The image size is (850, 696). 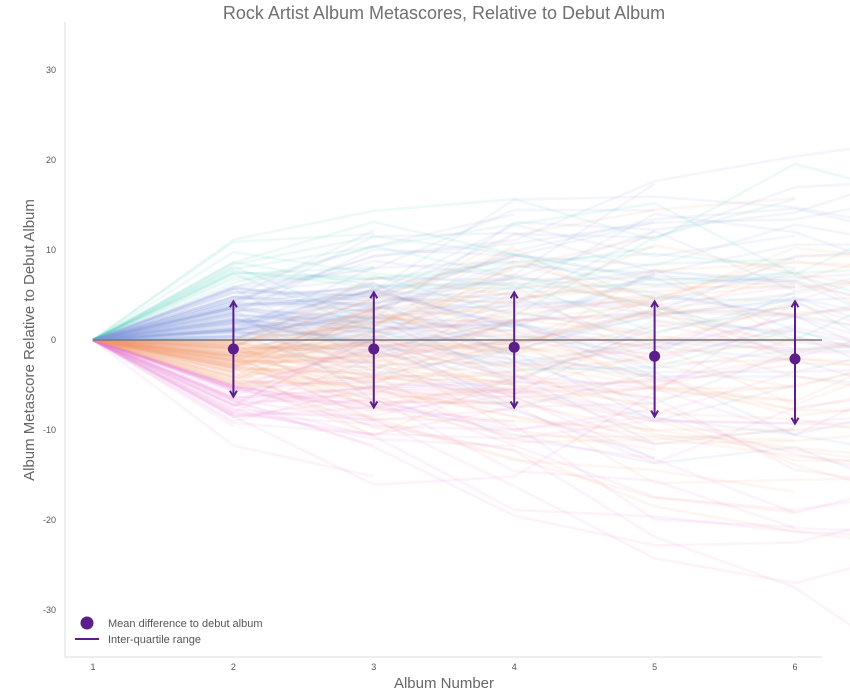 I want to click on x-tick-label: 4, so click(x=514, y=667).